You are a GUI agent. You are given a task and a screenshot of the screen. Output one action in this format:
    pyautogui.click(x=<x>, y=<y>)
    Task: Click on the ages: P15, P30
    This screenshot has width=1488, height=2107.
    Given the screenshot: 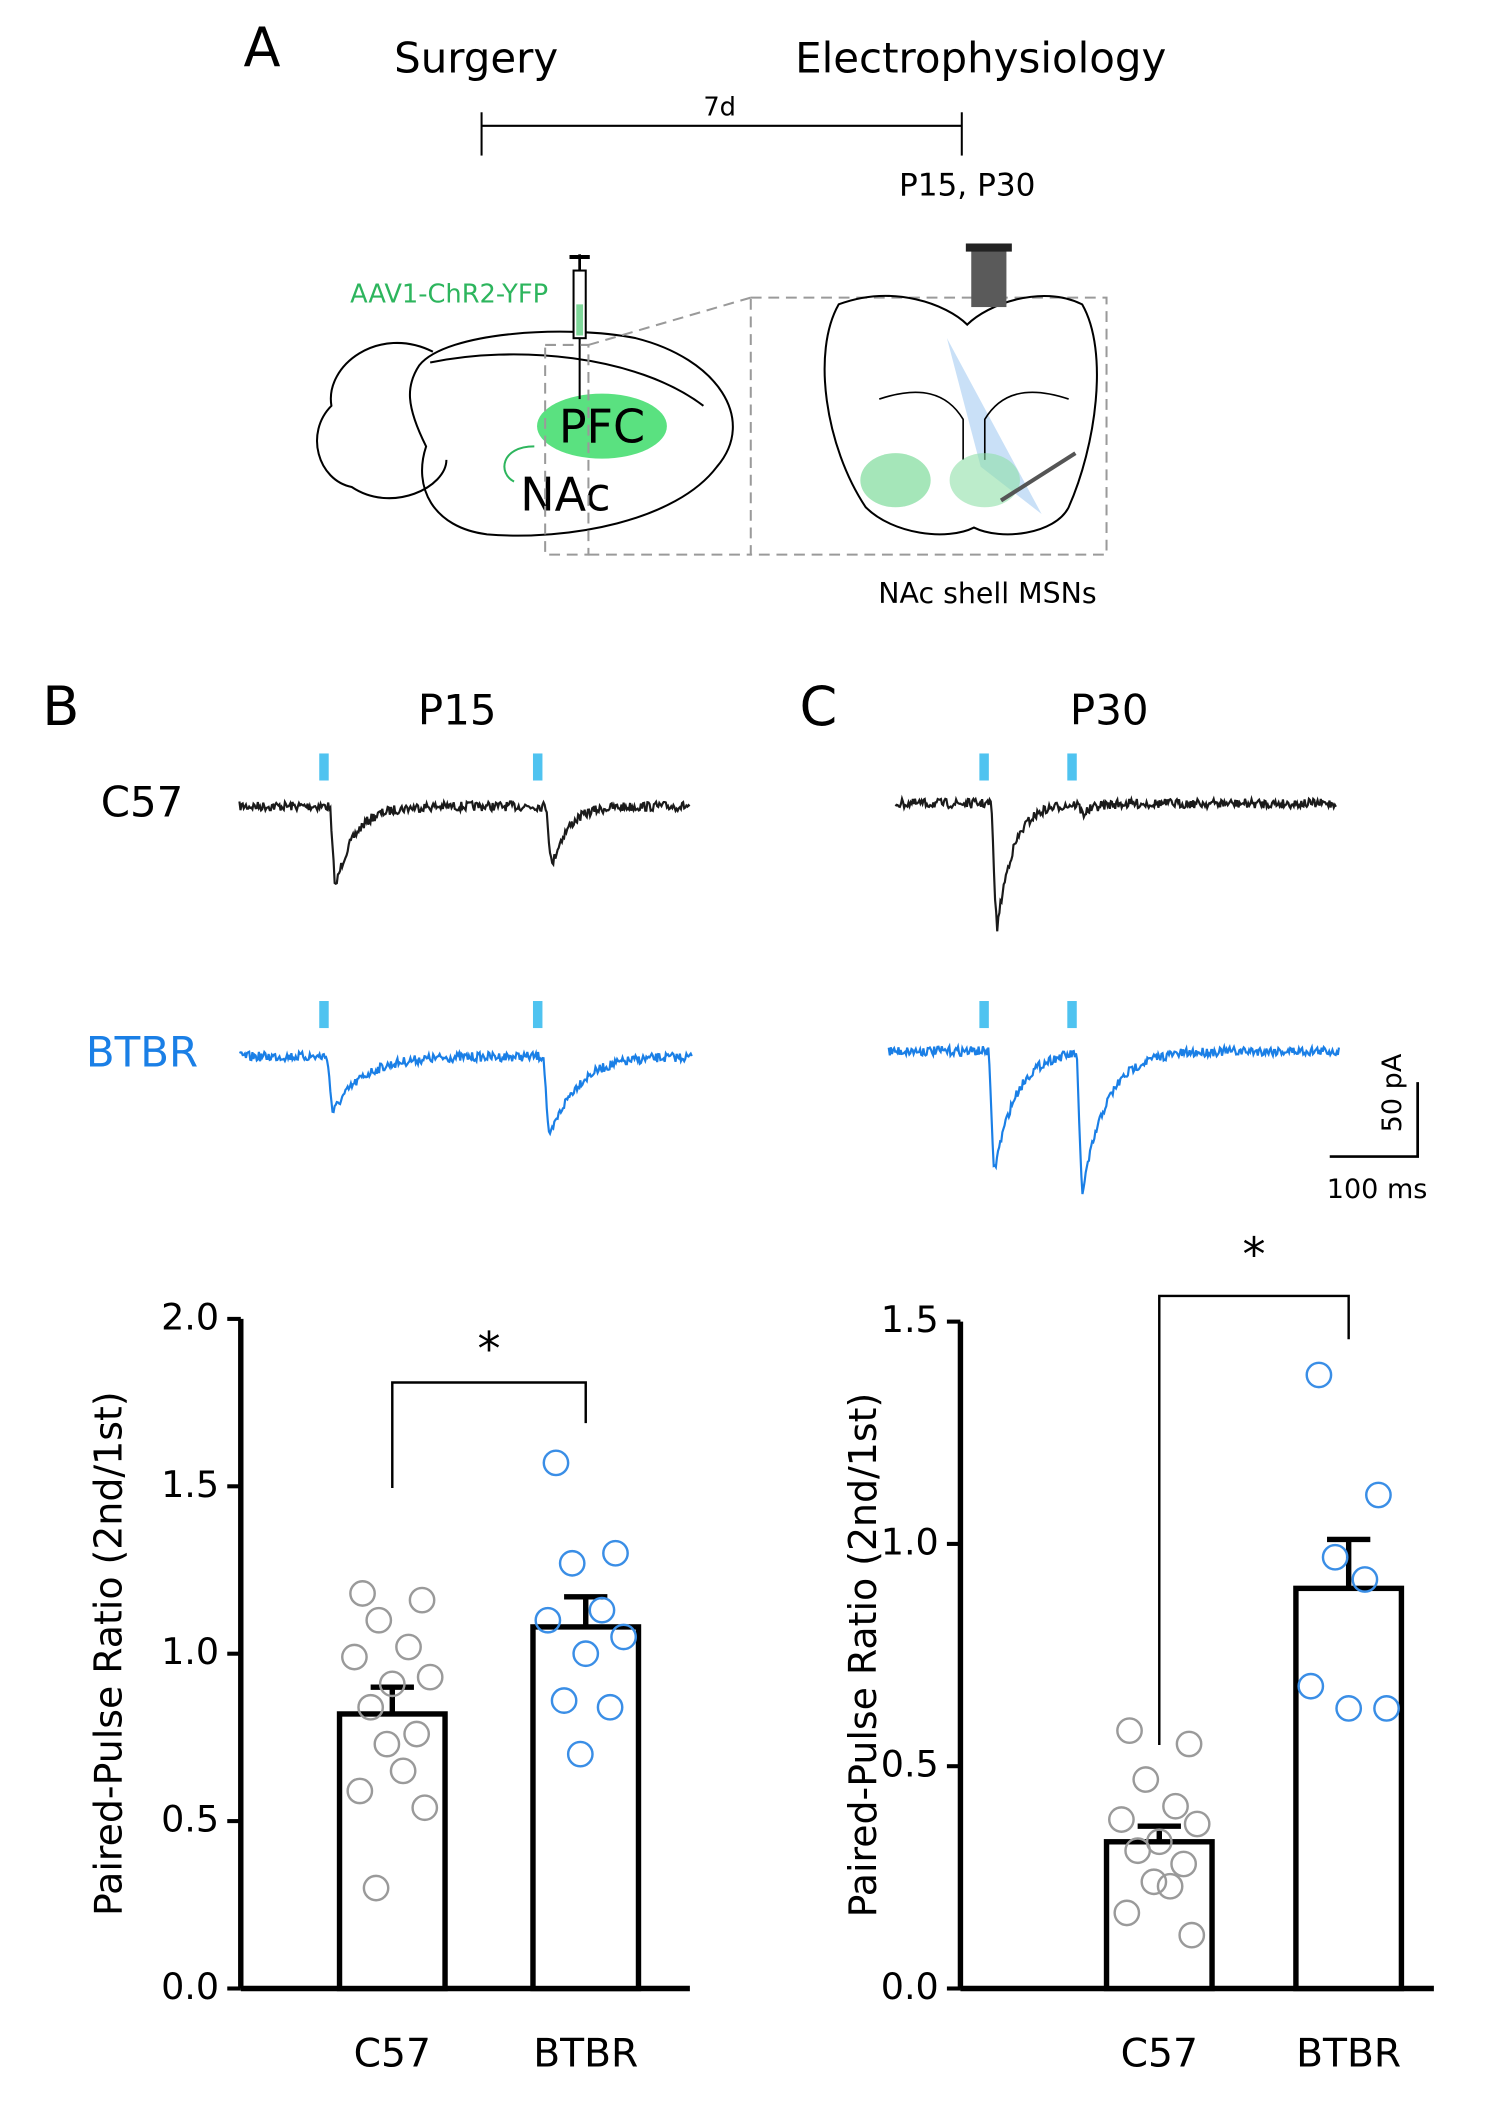 What is the action you would take?
    pyautogui.click(x=967, y=186)
    